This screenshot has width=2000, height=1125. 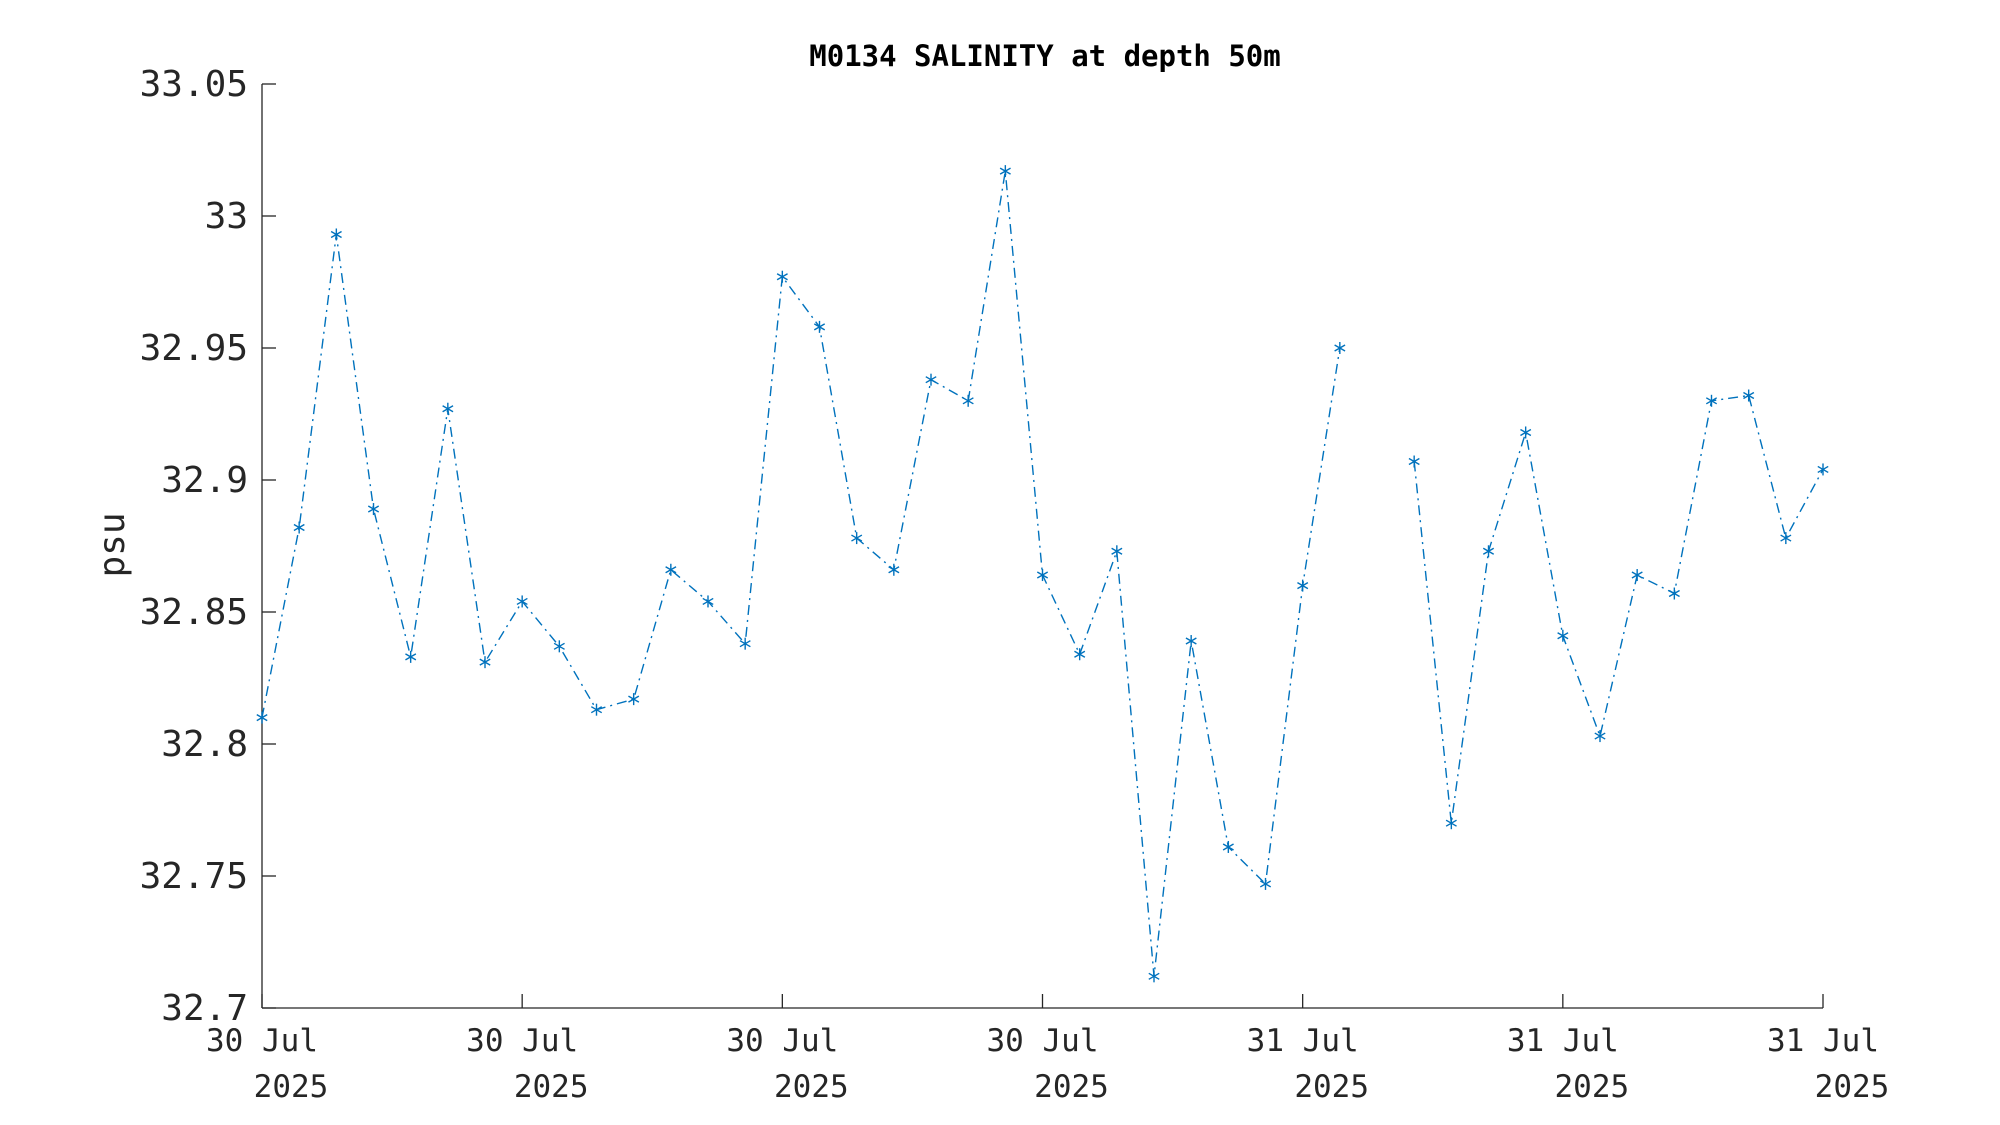 What do you see at coordinates (194, 612) in the screenshot?
I see `y-tick-label: 32.85` at bounding box center [194, 612].